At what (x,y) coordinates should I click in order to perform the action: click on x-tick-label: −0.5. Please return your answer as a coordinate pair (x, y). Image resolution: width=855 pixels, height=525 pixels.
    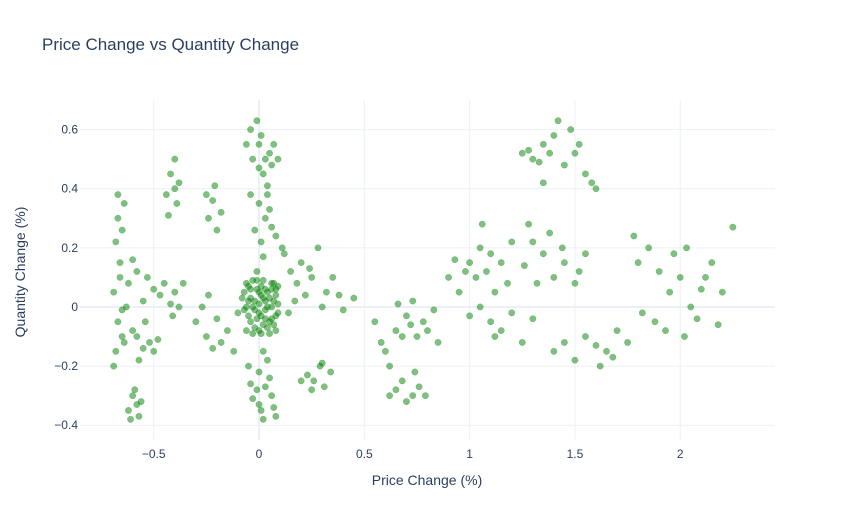
    Looking at the image, I should click on (154, 454).